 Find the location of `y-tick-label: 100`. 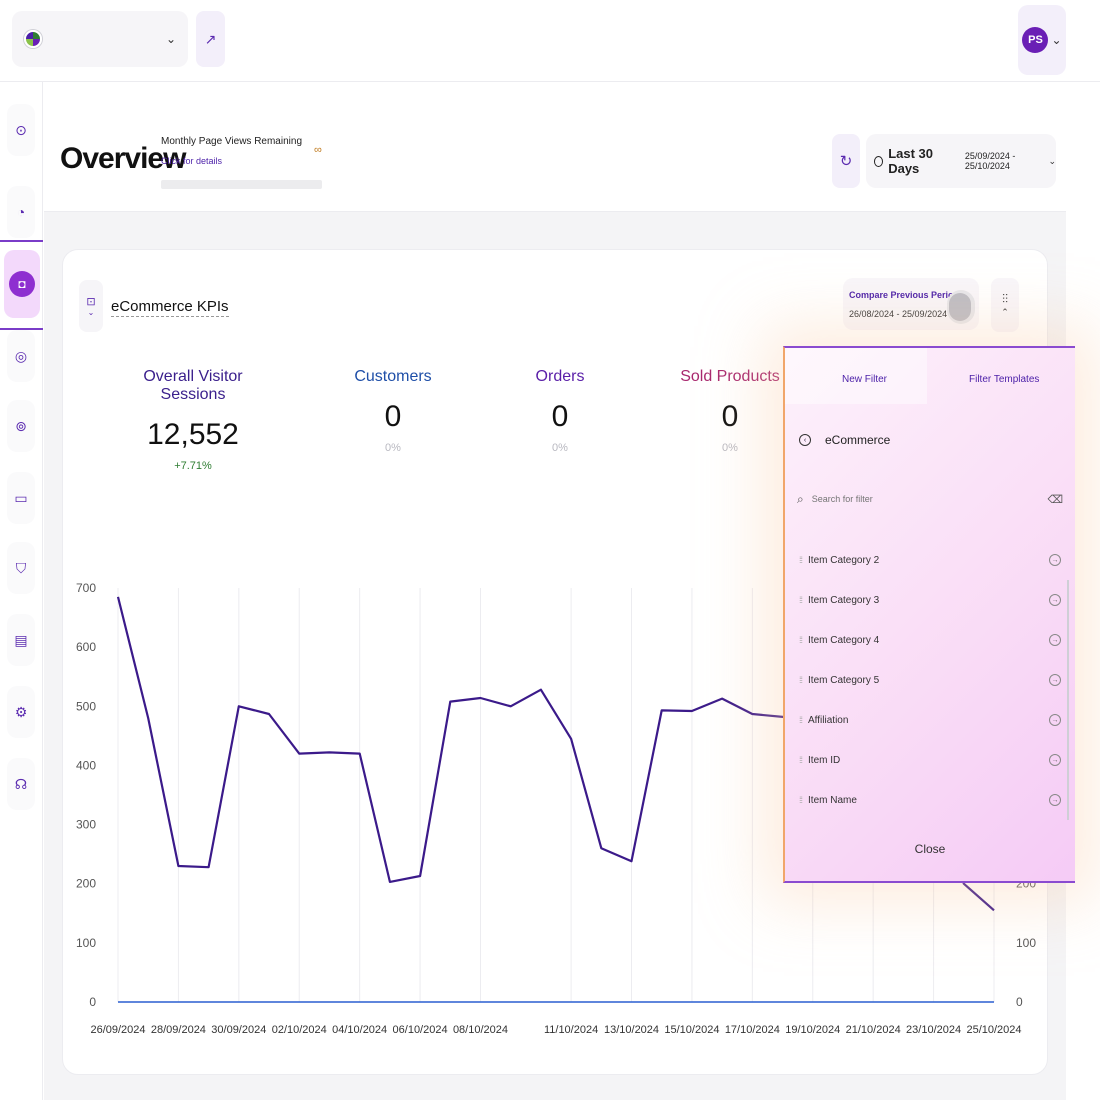

y-tick-label: 100 is located at coordinates (86, 943).